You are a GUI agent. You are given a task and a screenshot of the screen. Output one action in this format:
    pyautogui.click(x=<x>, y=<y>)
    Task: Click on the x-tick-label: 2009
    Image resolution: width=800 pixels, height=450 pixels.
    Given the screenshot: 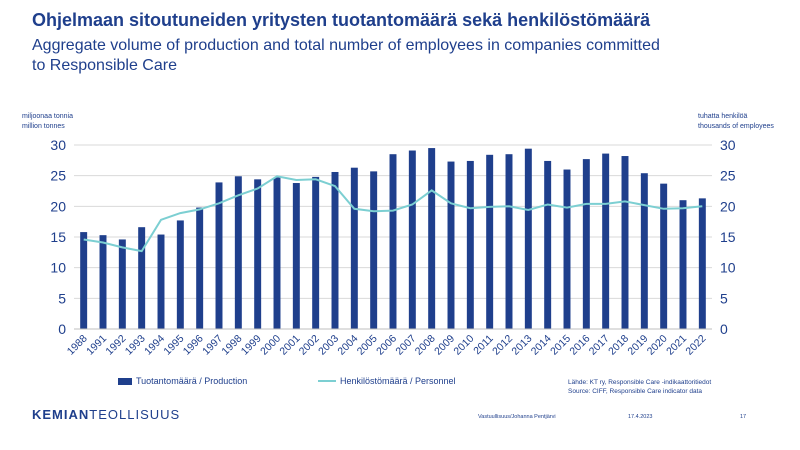 What is the action you would take?
    pyautogui.click(x=444, y=345)
    